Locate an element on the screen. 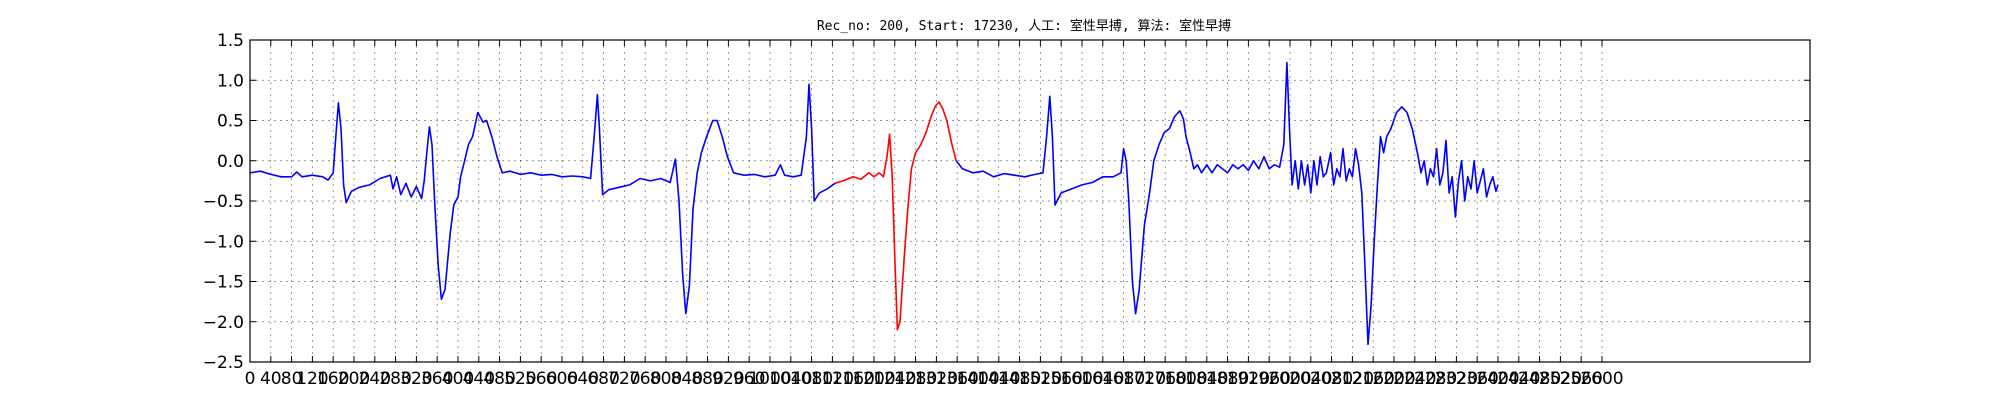  x-tick-label: 840 is located at coordinates (687, 379).